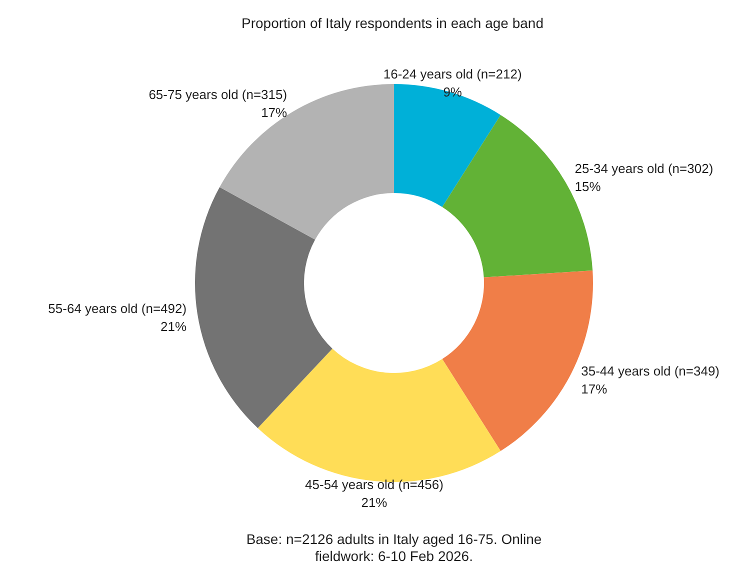 The height and width of the screenshot is (567, 735). I want to click on slice-label: 45-54 years old (n=456), so click(374, 484).